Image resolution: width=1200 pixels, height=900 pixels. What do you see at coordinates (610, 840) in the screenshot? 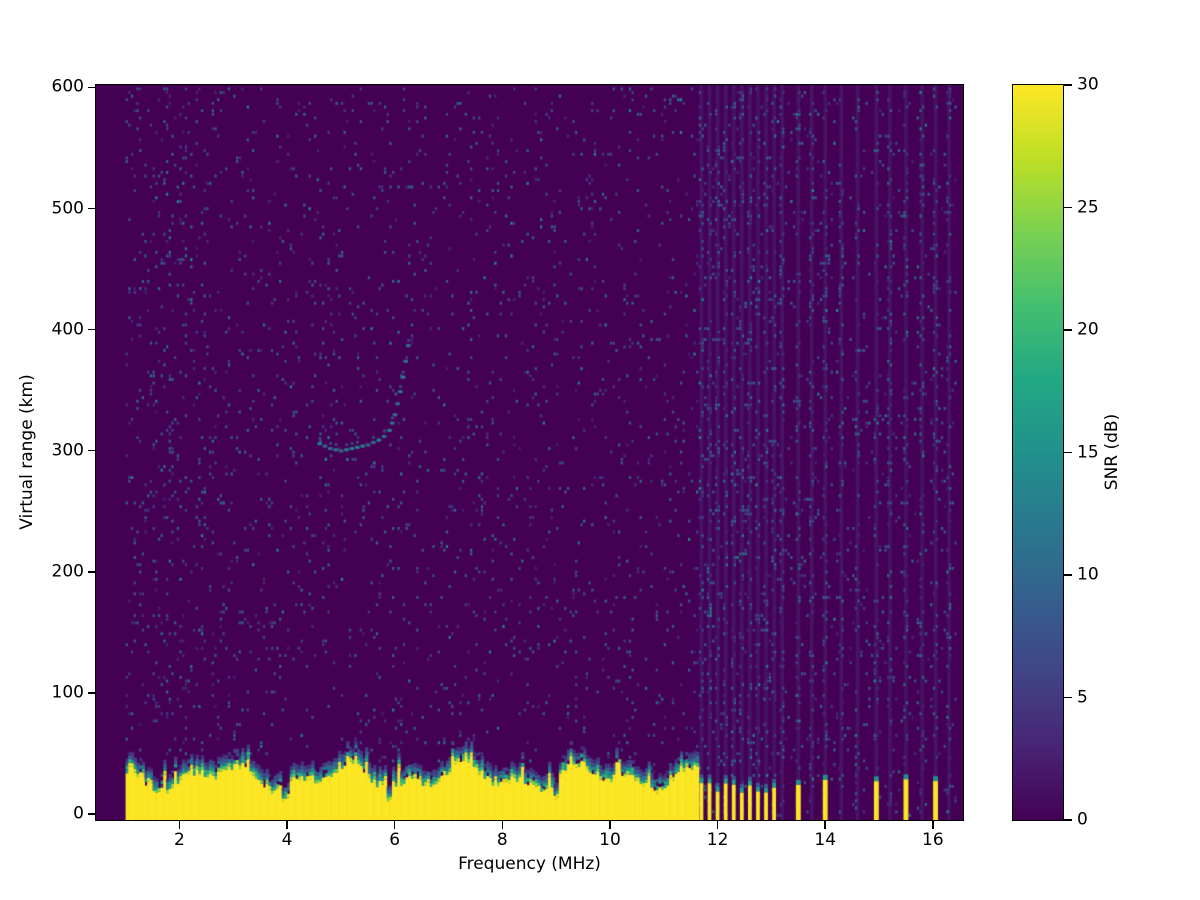
I see `x-tick-label: 10` at bounding box center [610, 840].